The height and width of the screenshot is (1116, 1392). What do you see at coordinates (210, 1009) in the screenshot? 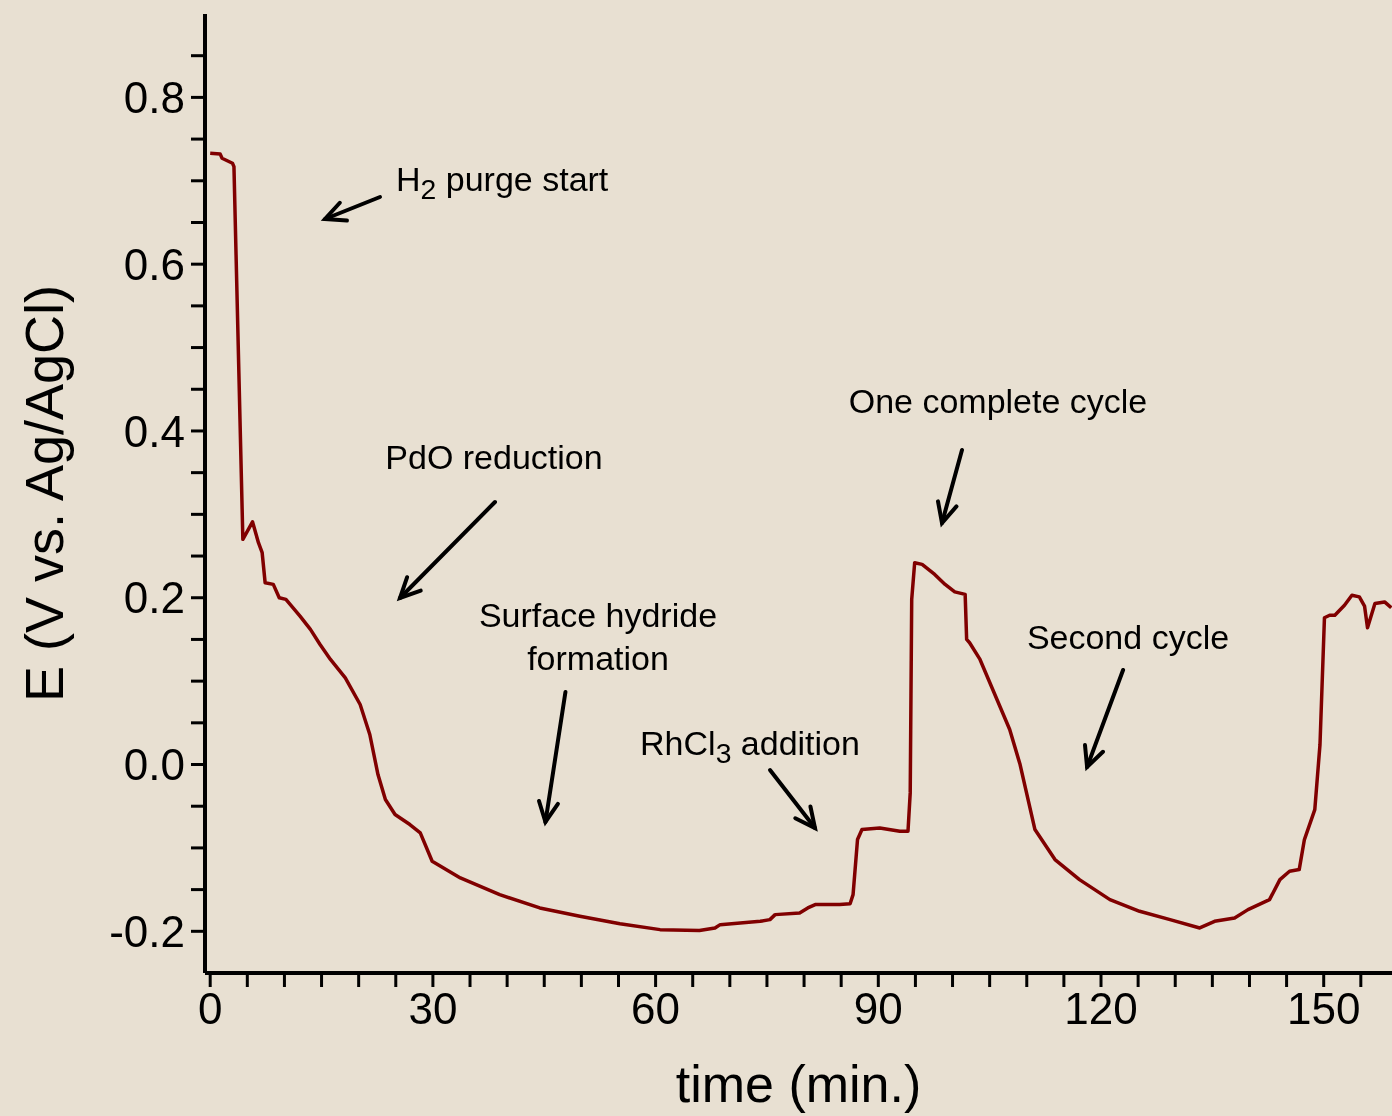
I see `x-tick-label: 0` at bounding box center [210, 1009].